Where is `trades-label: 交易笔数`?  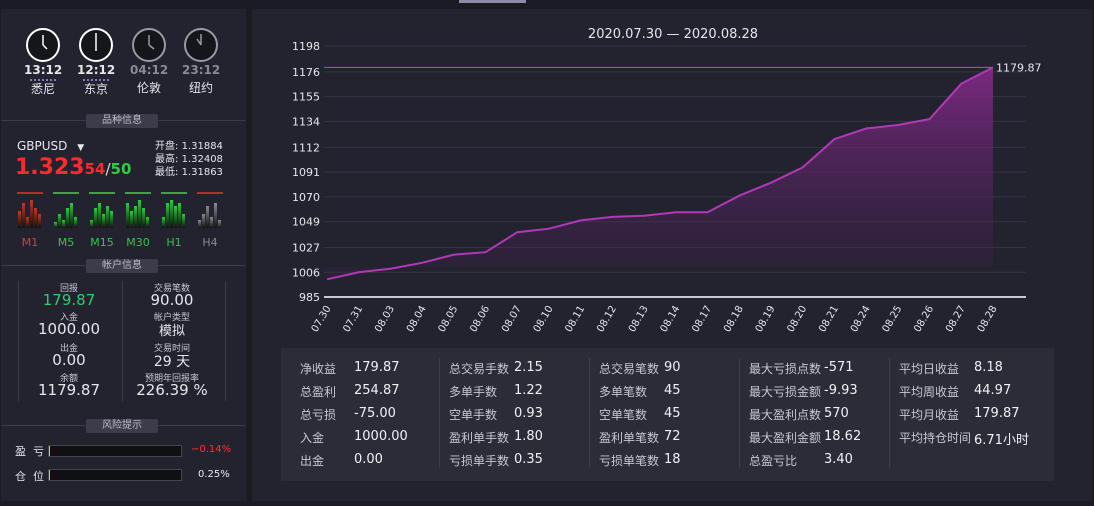
trades-label: 交易笔数 is located at coordinates (171, 289).